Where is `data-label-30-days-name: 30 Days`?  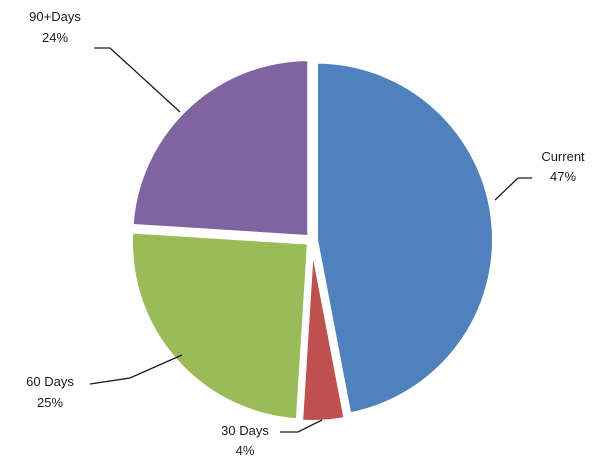 data-label-30-days-name: 30 Days is located at coordinates (245, 430).